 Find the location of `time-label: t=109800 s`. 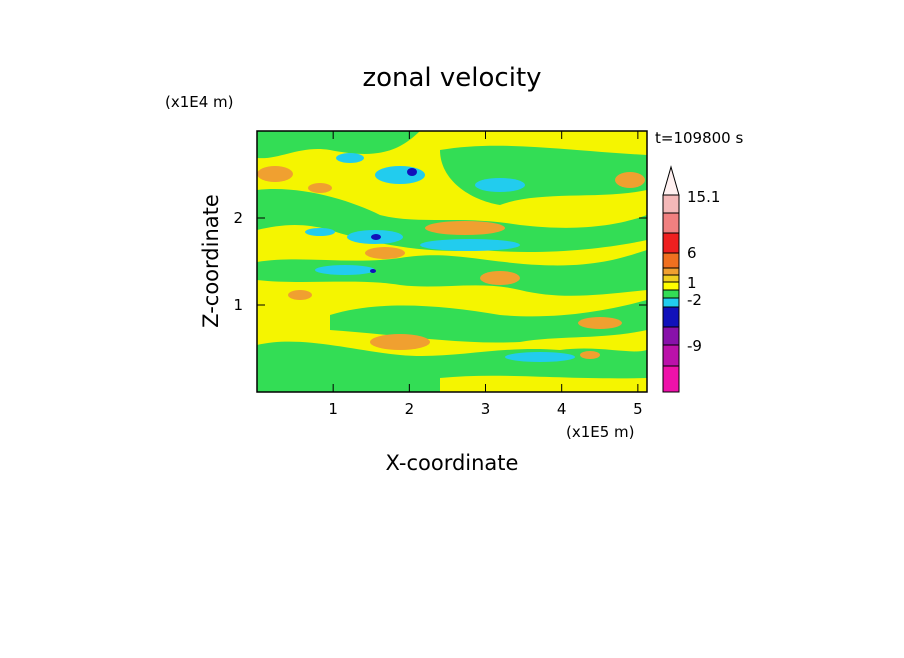

time-label: t=109800 s is located at coordinates (699, 138).